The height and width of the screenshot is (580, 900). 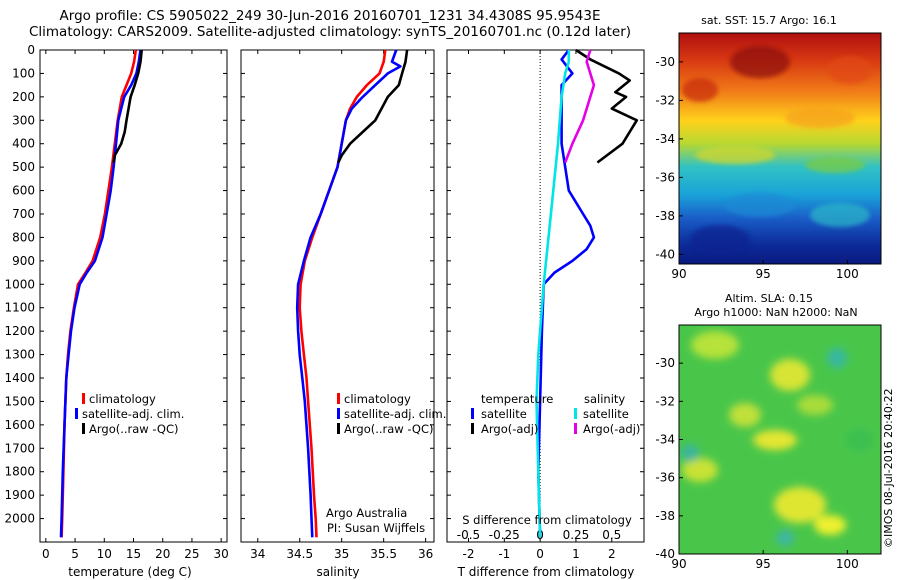 I want to click on temperature-axis-label: temperature (deg C), so click(x=129, y=572).